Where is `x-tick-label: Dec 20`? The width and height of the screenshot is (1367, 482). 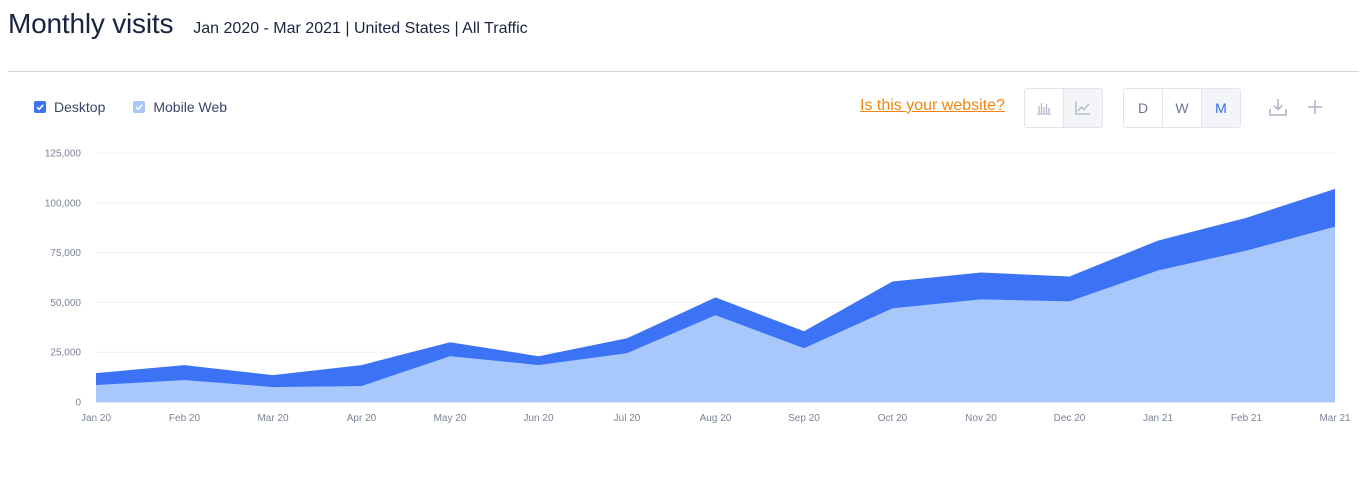
x-tick-label: Dec 20 is located at coordinates (1070, 418).